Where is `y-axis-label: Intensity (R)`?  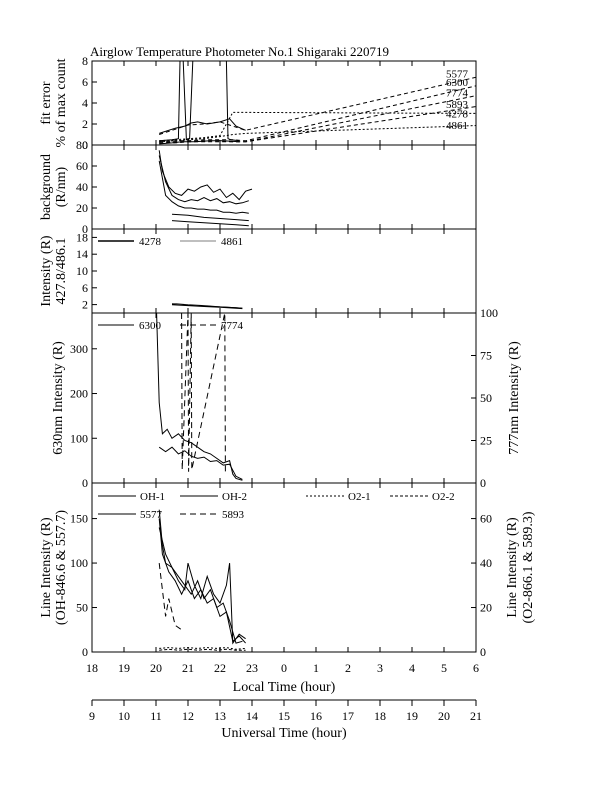
y-axis-label: Intensity (R) is located at coordinates (46, 270).